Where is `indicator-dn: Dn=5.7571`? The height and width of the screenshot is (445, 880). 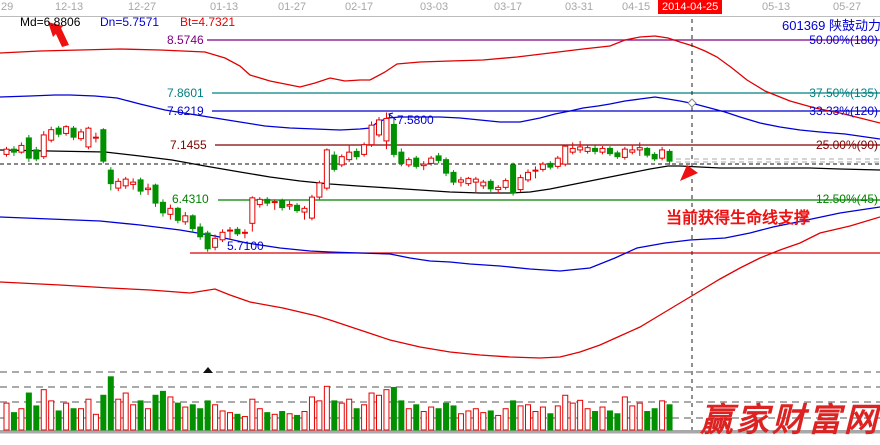 indicator-dn: Dn=5.7571 is located at coordinates (130, 22).